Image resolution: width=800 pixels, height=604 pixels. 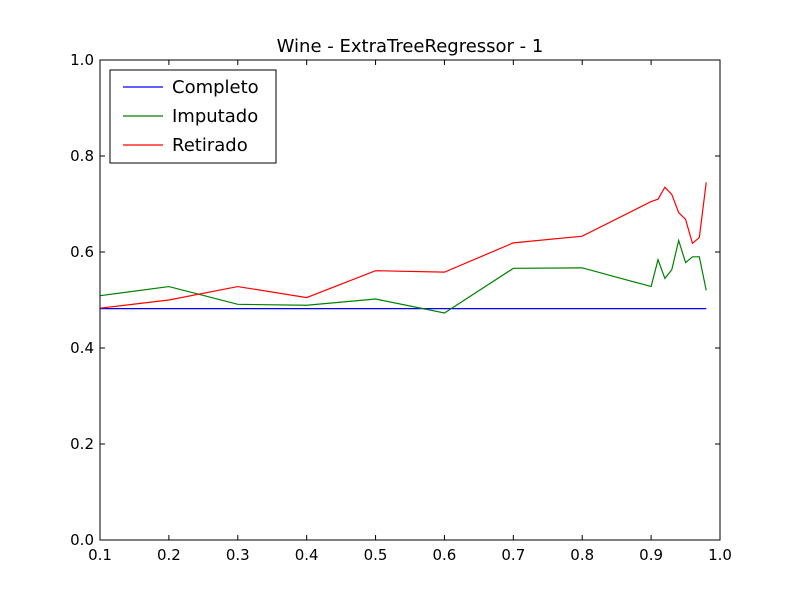 I want to click on chart-title: Wine - ExtraTreeRegressor - 1, so click(x=410, y=46).